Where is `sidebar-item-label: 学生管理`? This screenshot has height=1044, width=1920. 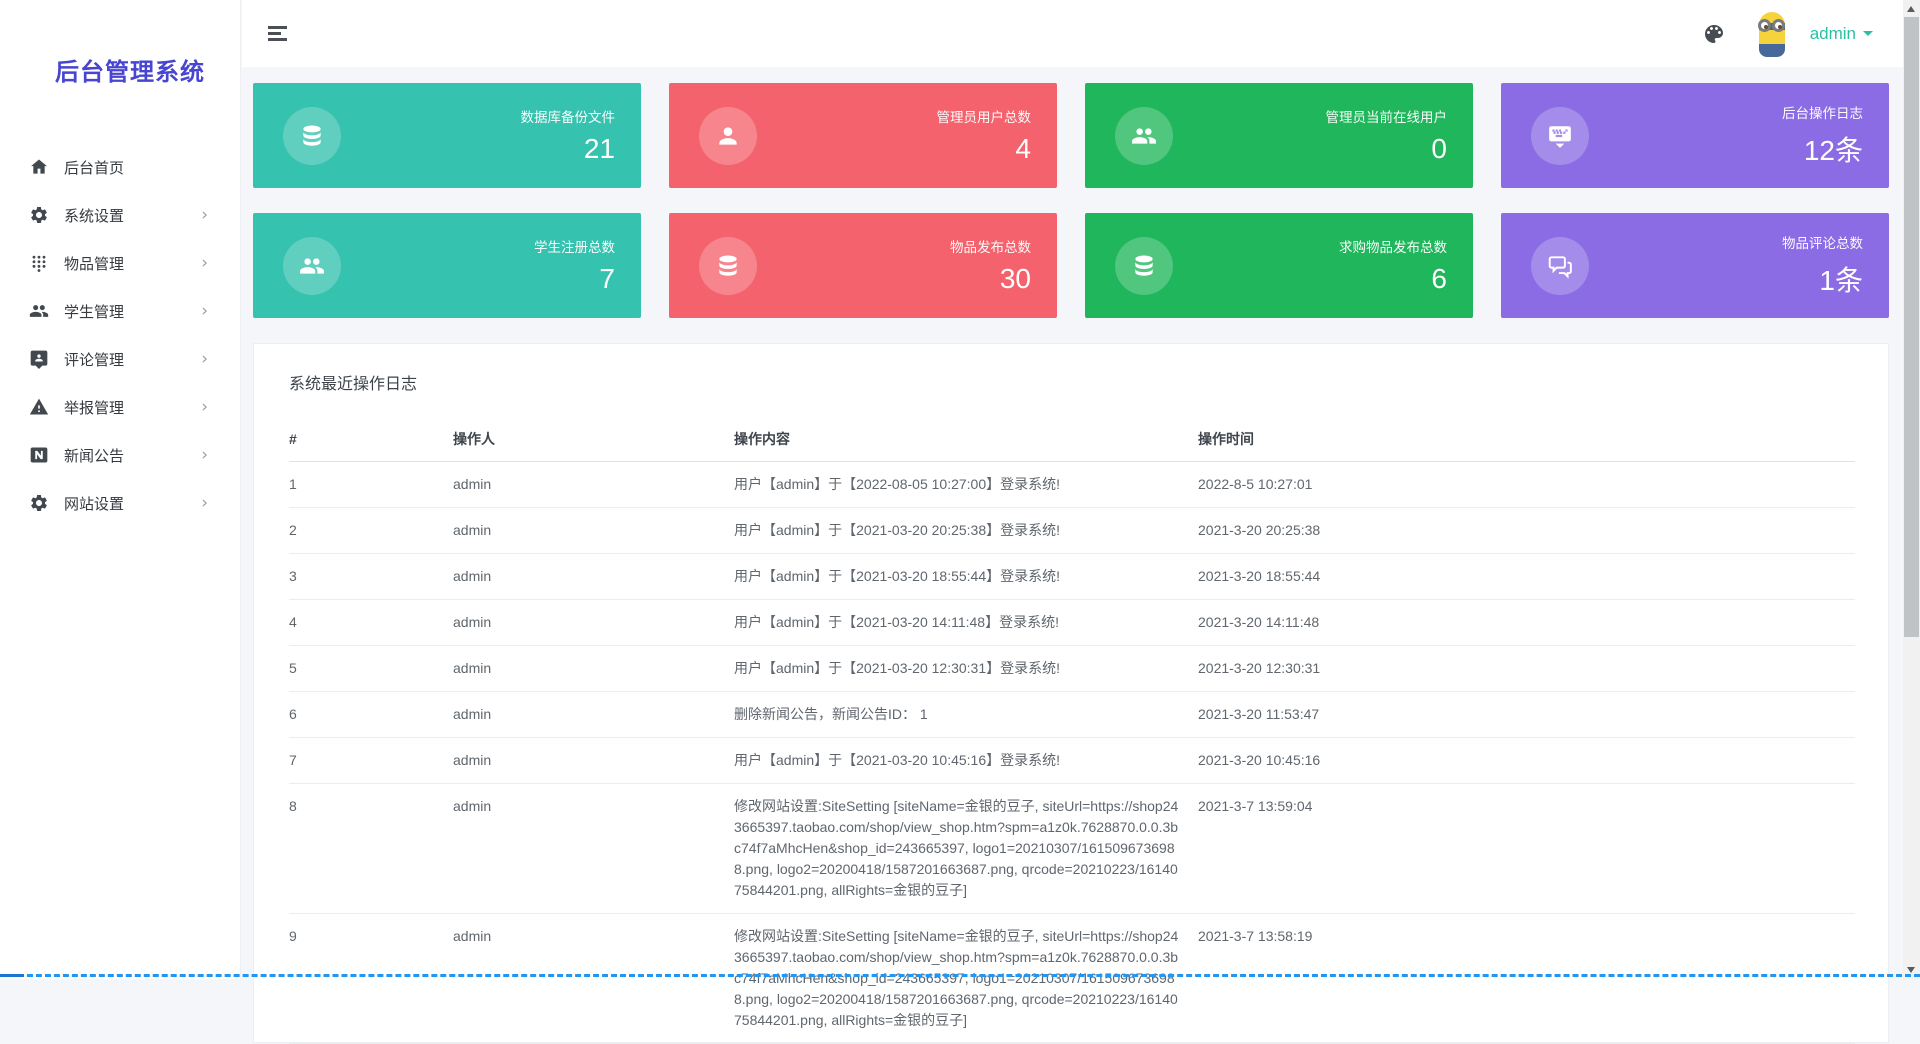
sidebar-item-label: 学生管理 is located at coordinates (94, 312).